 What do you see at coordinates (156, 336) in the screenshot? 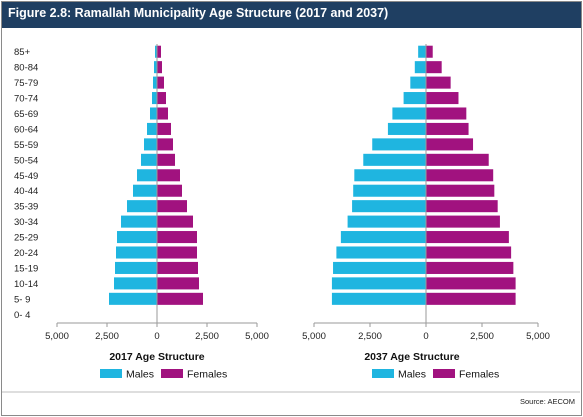
I see `chart1-x-tick-label: 0` at bounding box center [156, 336].